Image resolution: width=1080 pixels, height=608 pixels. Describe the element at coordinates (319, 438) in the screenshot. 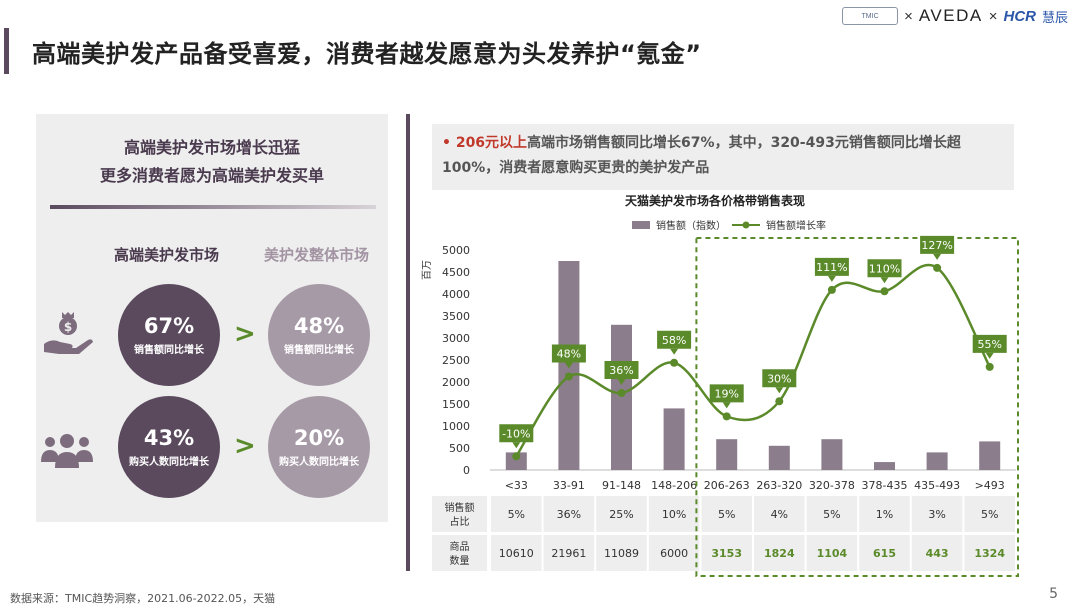

I see `overall-buyer-growth-value: 20%` at that location.